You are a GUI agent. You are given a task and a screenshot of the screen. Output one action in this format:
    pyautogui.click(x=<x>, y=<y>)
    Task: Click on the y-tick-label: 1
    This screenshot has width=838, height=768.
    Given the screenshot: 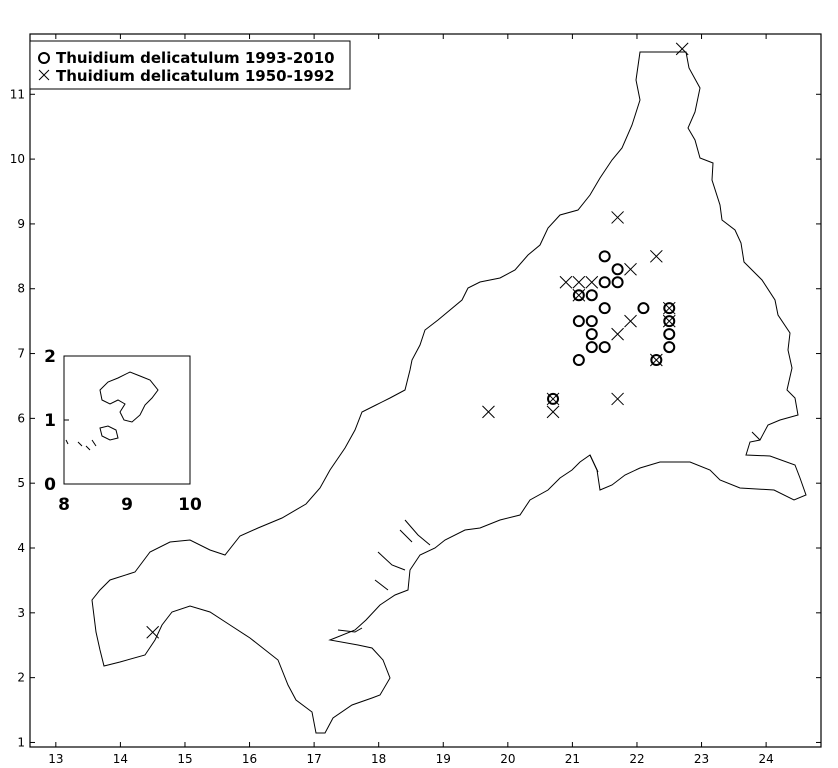 What is the action you would take?
    pyautogui.click(x=21, y=742)
    